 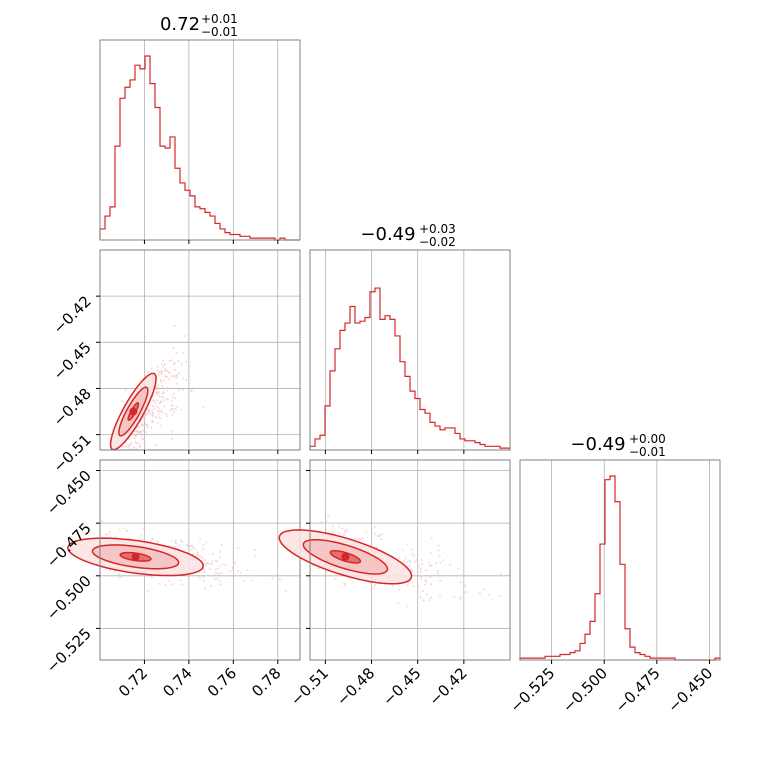 What do you see at coordinates (355, 686) in the screenshot?
I see `x-tick-label: −0.48` at bounding box center [355, 686].